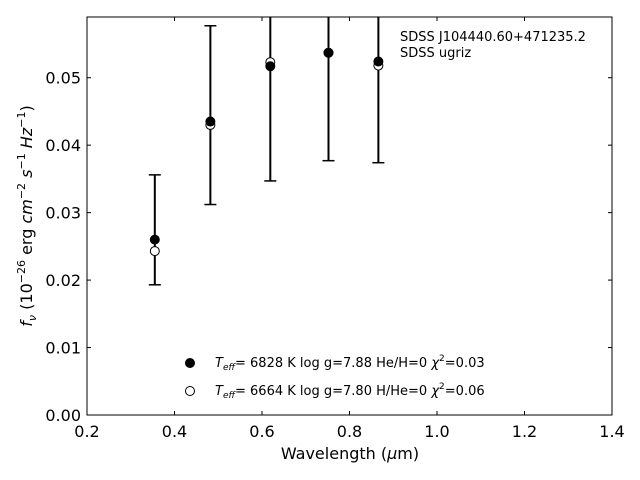 The image size is (640, 480). What do you see at coordinates (435, 53) in the screenshot?
I see `filter-set-annotation: SDSS ugriz` at bounding box center [435, 53].